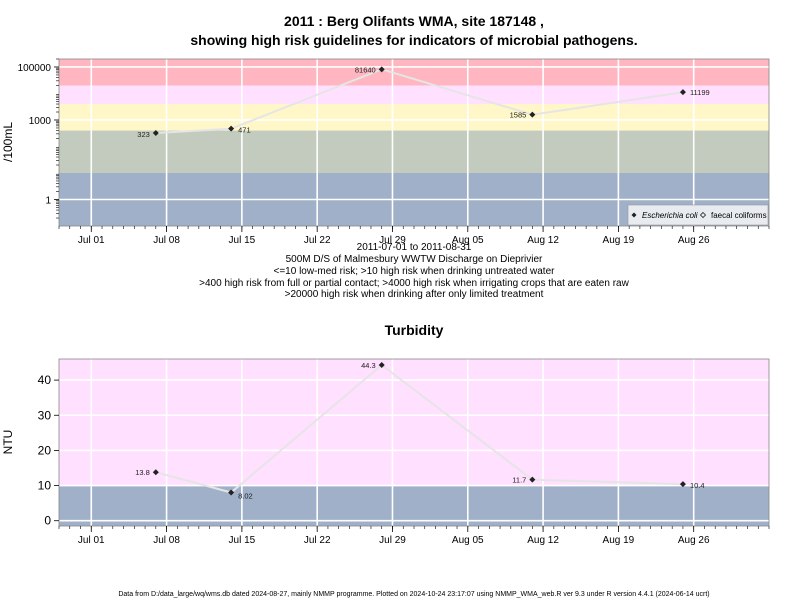 Image resolution: width=800 pixels, height=600 pixels. What do you see at coordinates (694, 540) in the screenshot?
I see `chart2-xtick-label-8: Aug 26` at bounding box center [694, 540].